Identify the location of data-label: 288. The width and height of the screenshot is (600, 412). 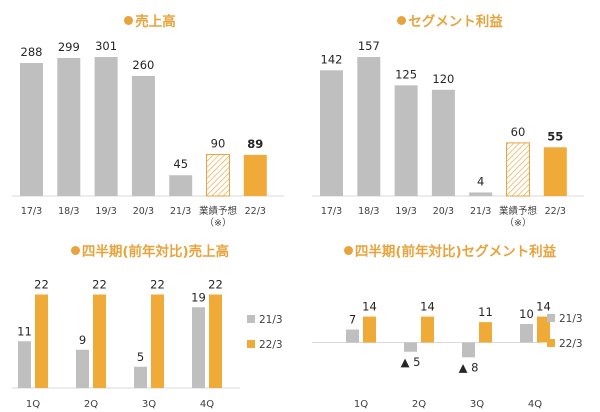
(32, 52).